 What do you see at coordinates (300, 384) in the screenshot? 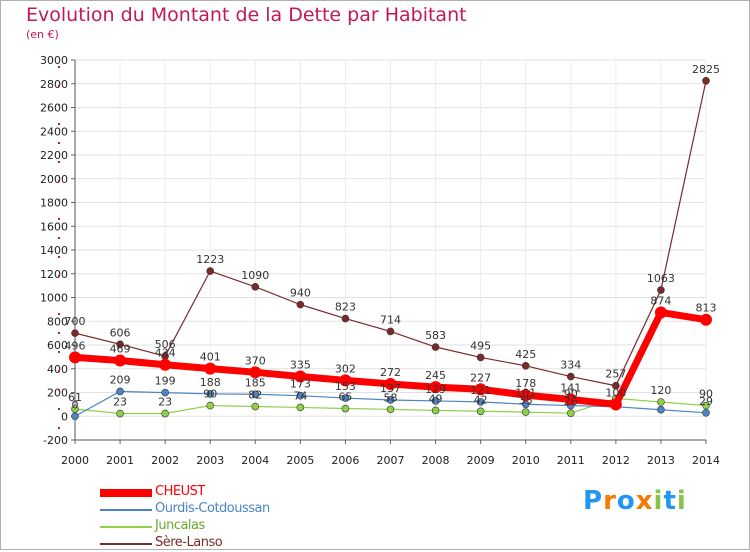
I see `data-label: 173` at bounding box center [300, 384].